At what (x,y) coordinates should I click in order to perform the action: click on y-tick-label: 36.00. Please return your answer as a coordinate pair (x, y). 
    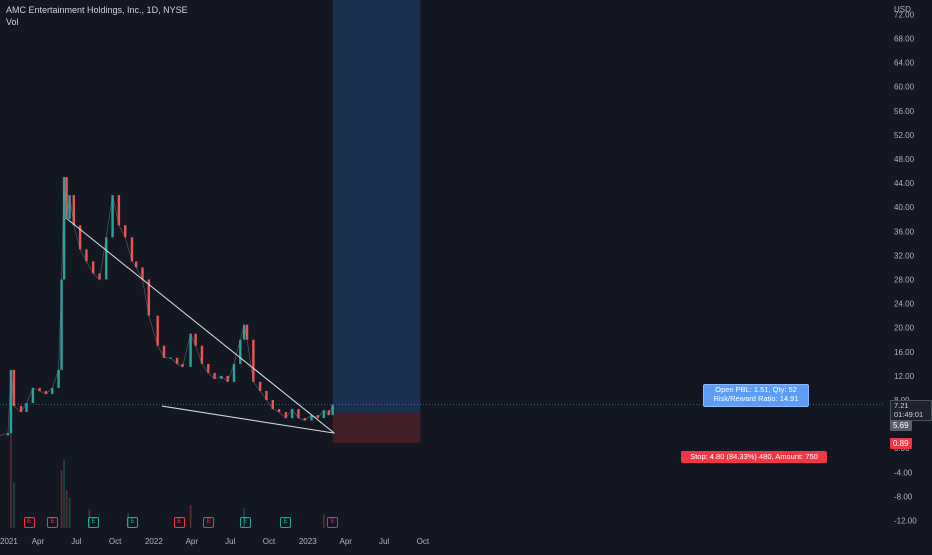
    Looking at the image, I should click on (904, 231).